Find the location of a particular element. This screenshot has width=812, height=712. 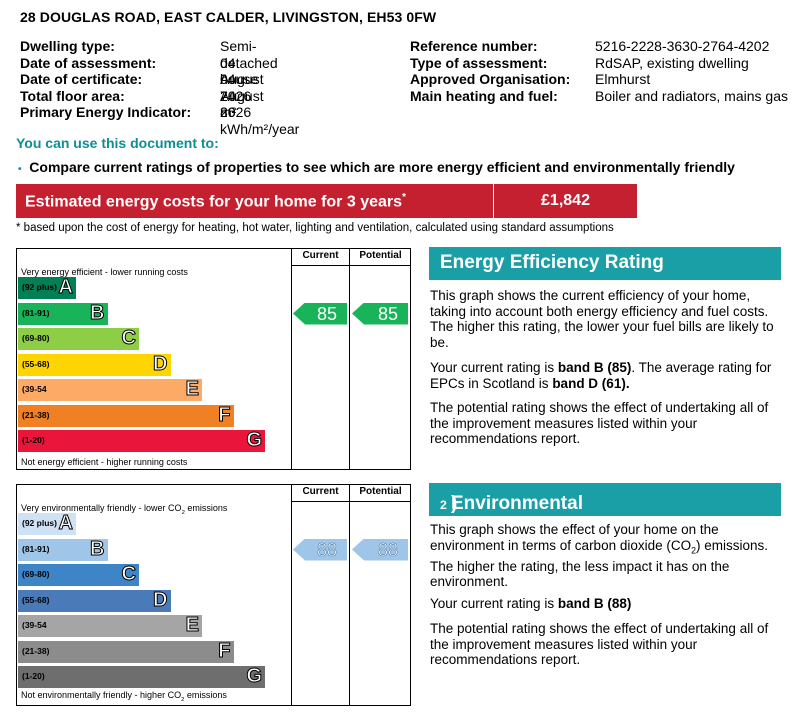

band-range: (69-80) is located at coordinates (36, 574).